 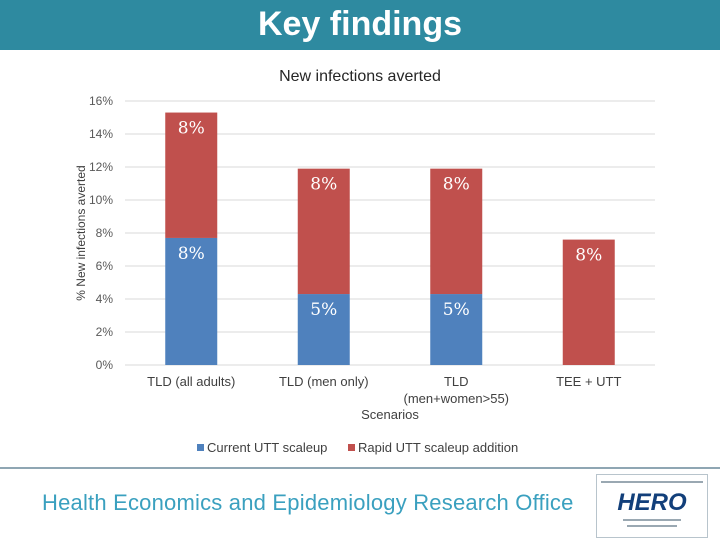 I want to click on hero-logo: HERO, so click(x=652, y=506).